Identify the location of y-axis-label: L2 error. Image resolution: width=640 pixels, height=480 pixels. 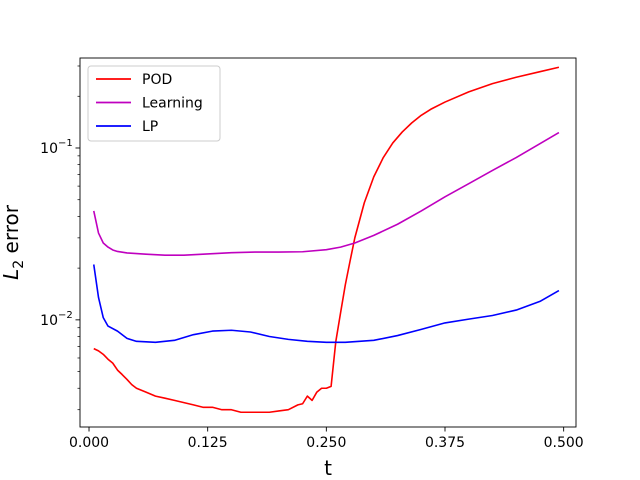
(13, 242).